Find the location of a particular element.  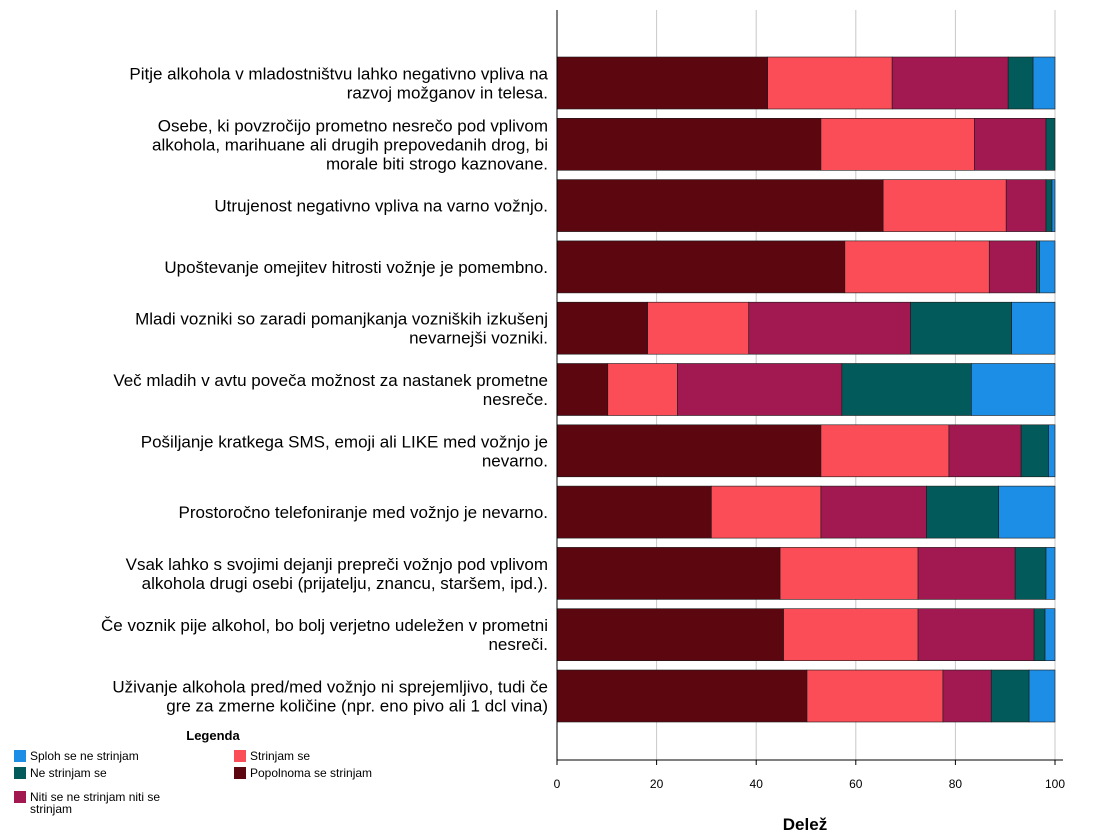

legend-title: Legenda is located at coordinates (213, 735).